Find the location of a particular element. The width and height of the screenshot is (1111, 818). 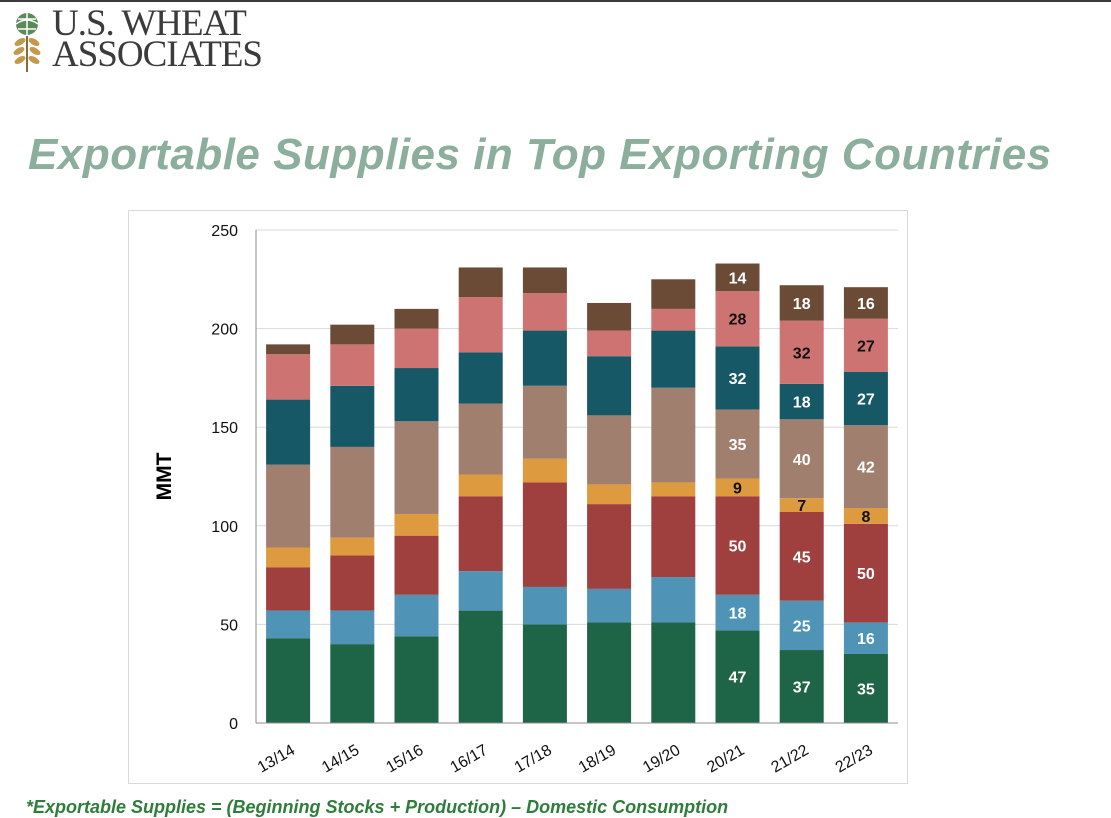

logo: U.S. WHEAT ASSOCIATES is located at coordinates (136, 39).